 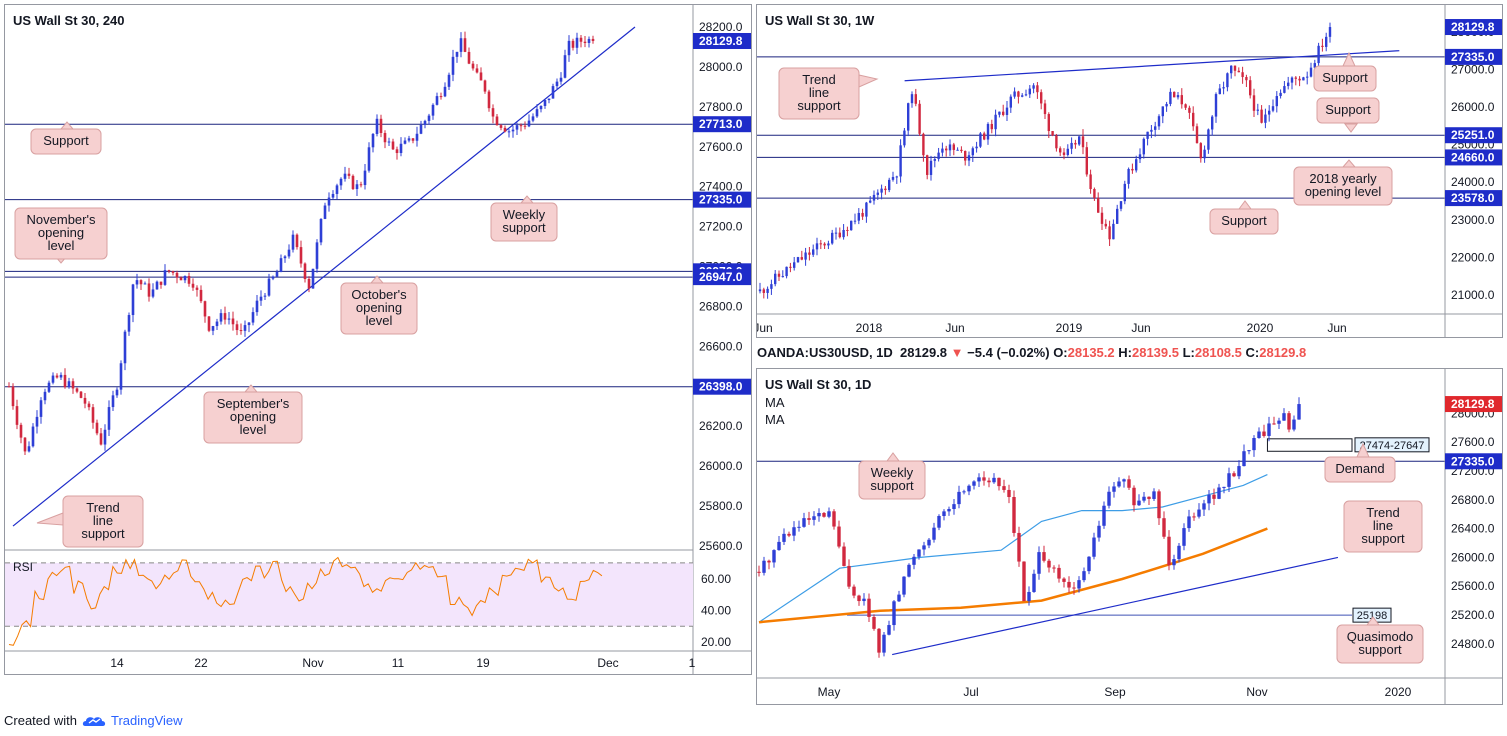 I want to click on callout-text: November's, so click(x=61, y=219).